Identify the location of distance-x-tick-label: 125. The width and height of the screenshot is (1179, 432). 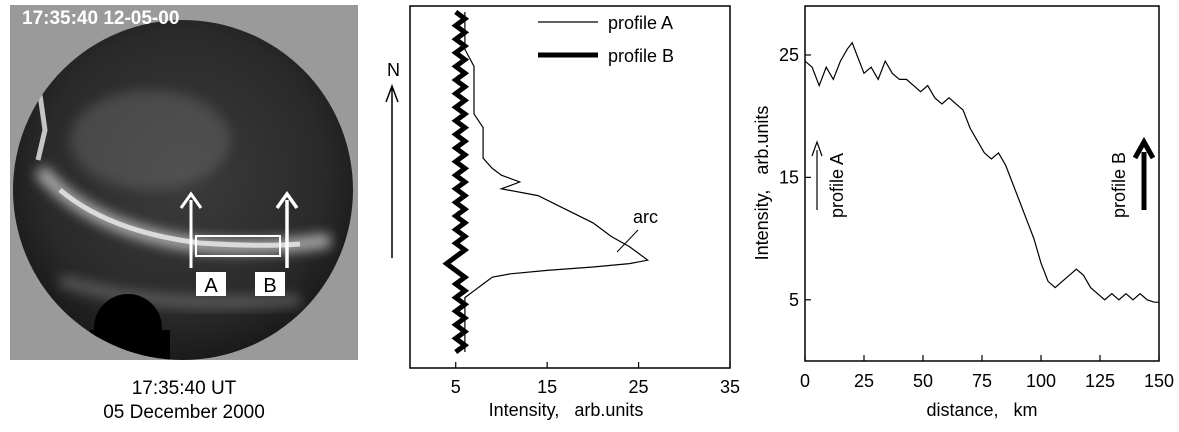
(1100, 381).